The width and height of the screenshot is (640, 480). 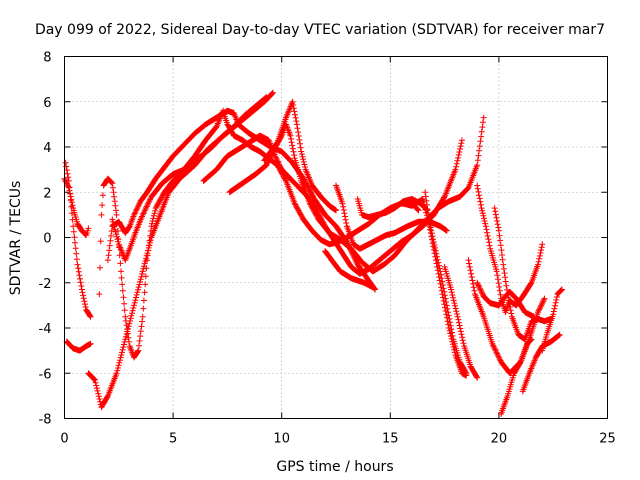 I want to click on y-tick-label: 4, so click(x=47, y=148).